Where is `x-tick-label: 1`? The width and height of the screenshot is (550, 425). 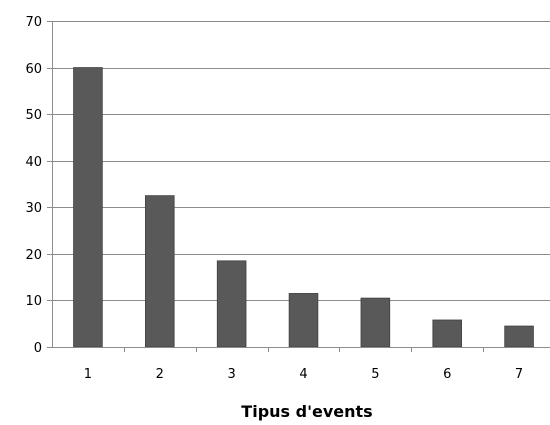
x-tick-label: 1 is located at coordinates (88, 374).